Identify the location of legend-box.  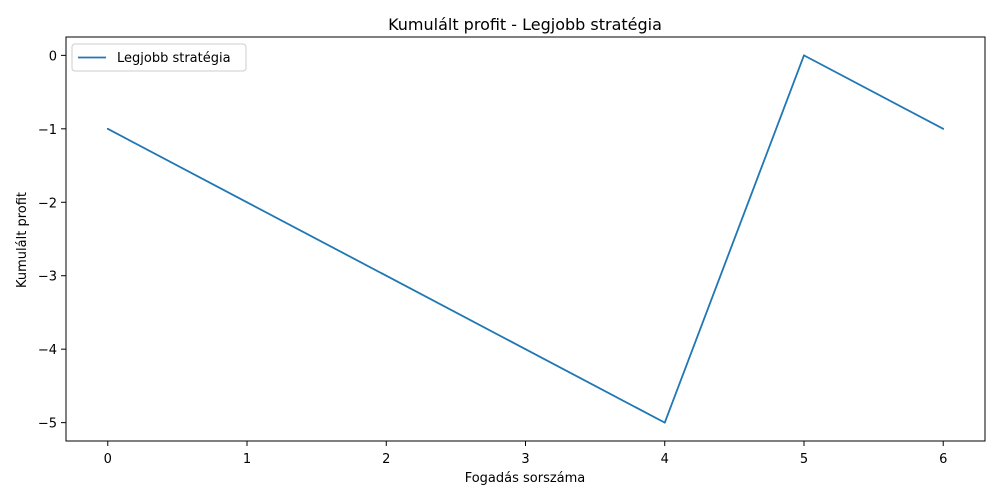
(159, 57).